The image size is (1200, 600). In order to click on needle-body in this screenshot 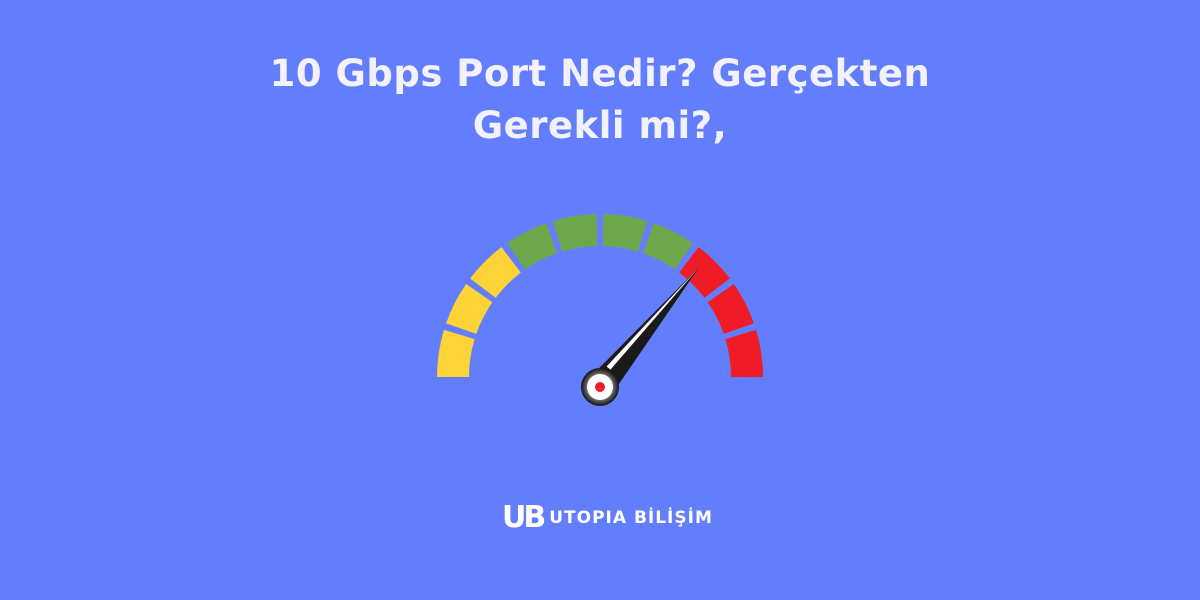, I will do `click(644, 331)`.